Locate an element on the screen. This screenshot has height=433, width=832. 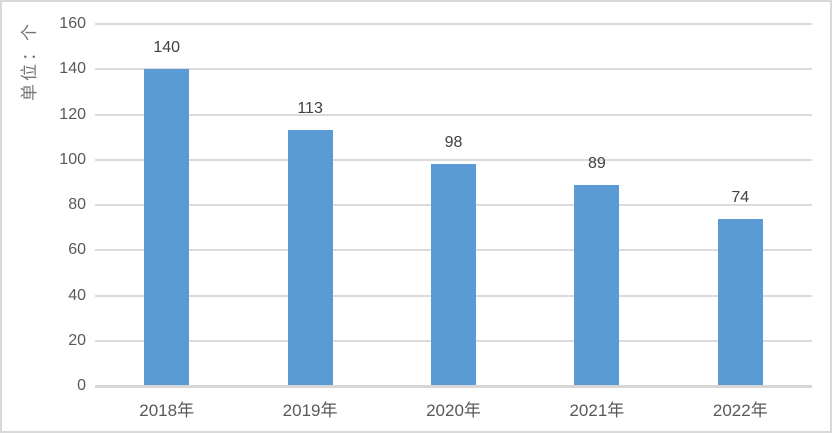
data-label-2020年: 98 is located at coordinates (453, 143).